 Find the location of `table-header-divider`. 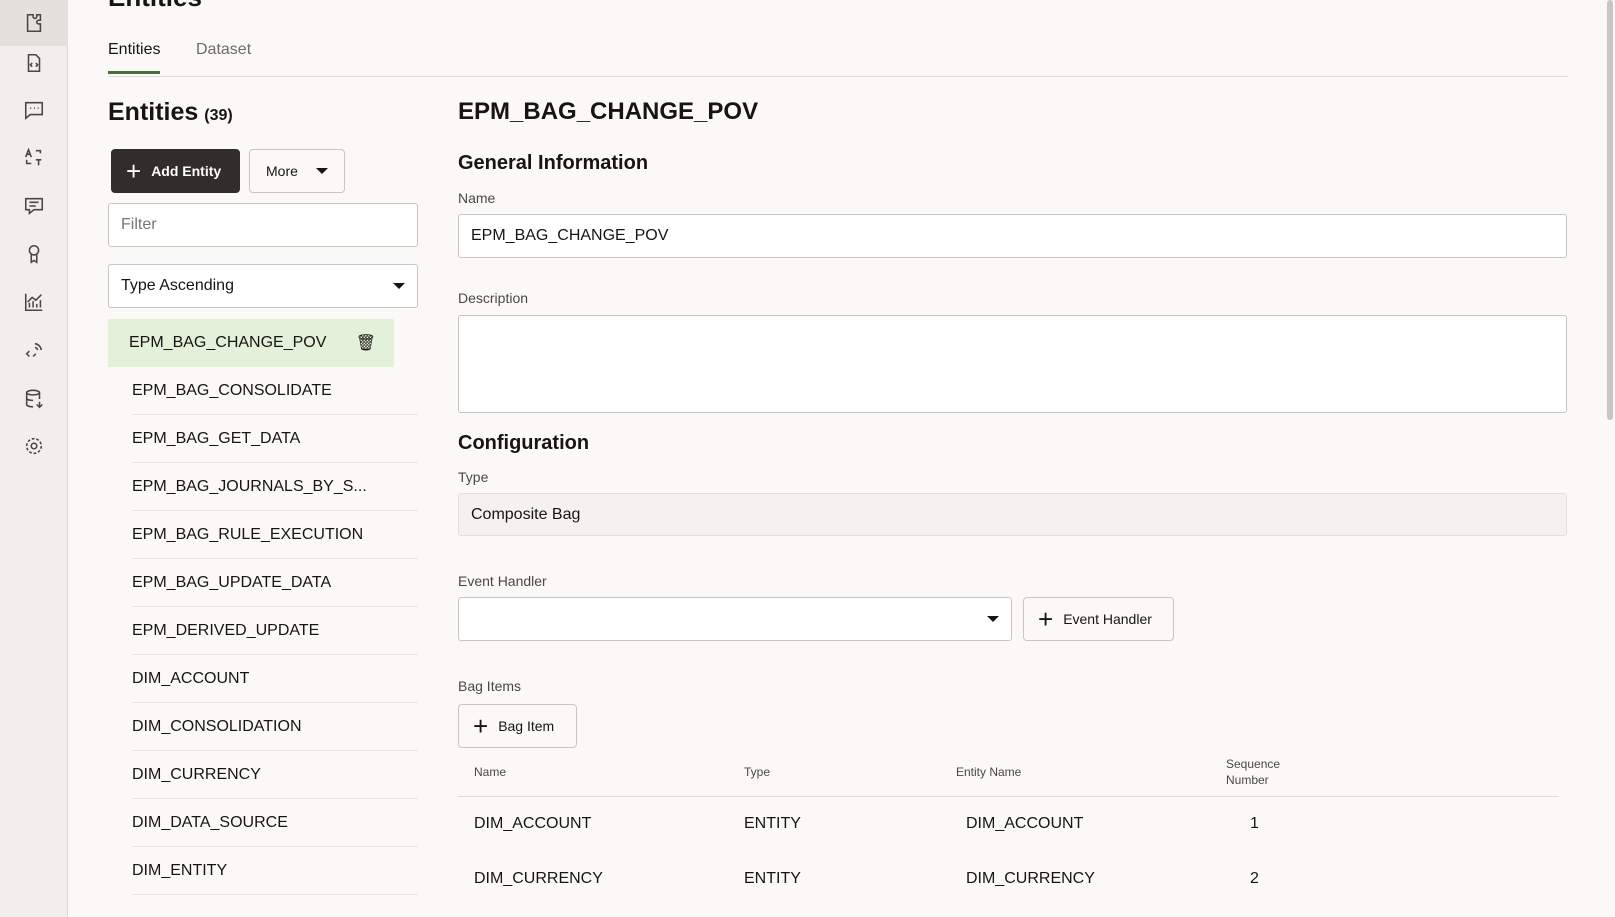

table-header-divider is located at coordinates (1008, 796).